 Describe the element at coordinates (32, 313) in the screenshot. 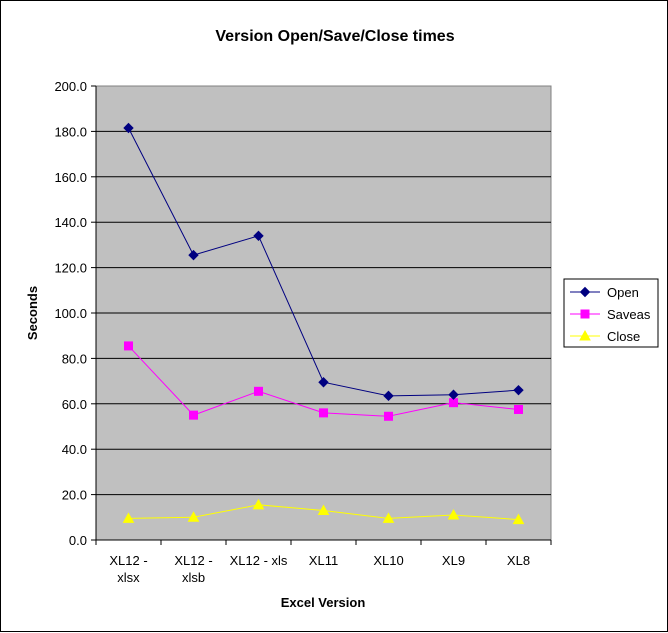

I see `y-axis-title: Seconds` at that location.